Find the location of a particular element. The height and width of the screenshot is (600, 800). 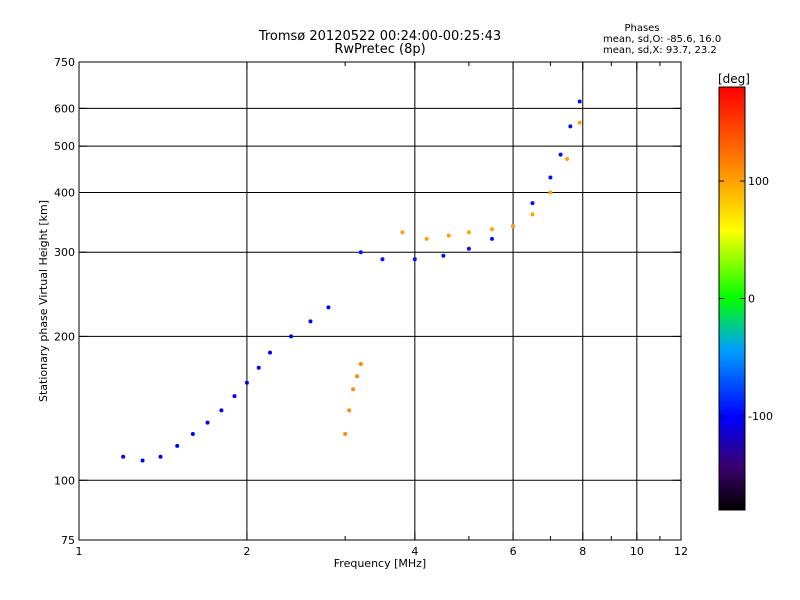

phases-title: Phases is located at coordinates (641, 28).